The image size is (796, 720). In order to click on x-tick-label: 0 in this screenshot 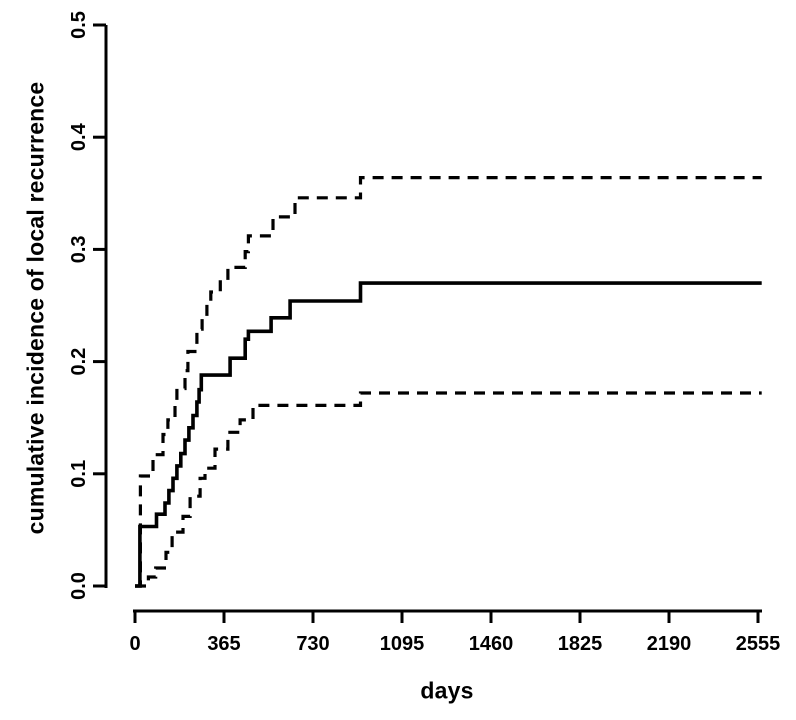, I will do `click(134, 644)`.